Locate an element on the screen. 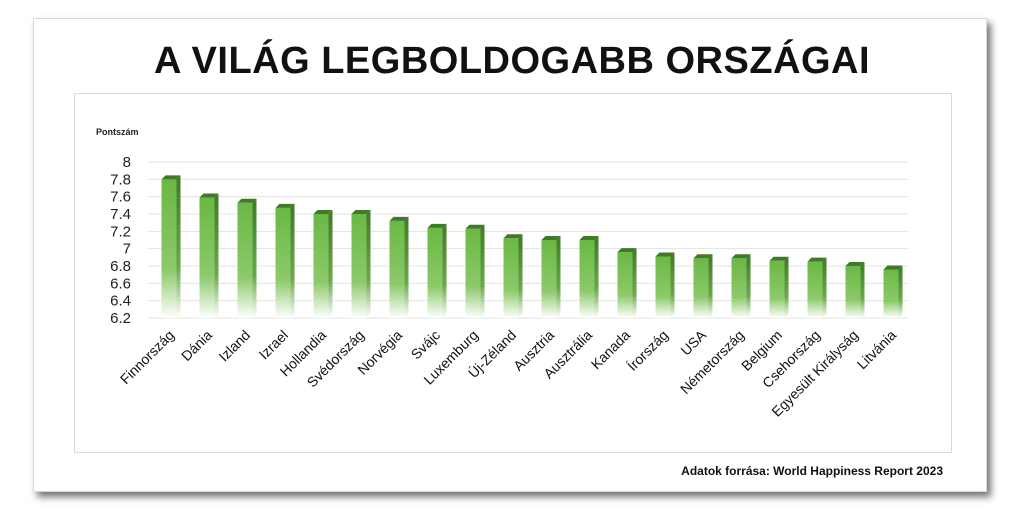 The height and width of the screenshot is (512, 1024). x-tick-label: Izland is located at coordinates (234, 346).